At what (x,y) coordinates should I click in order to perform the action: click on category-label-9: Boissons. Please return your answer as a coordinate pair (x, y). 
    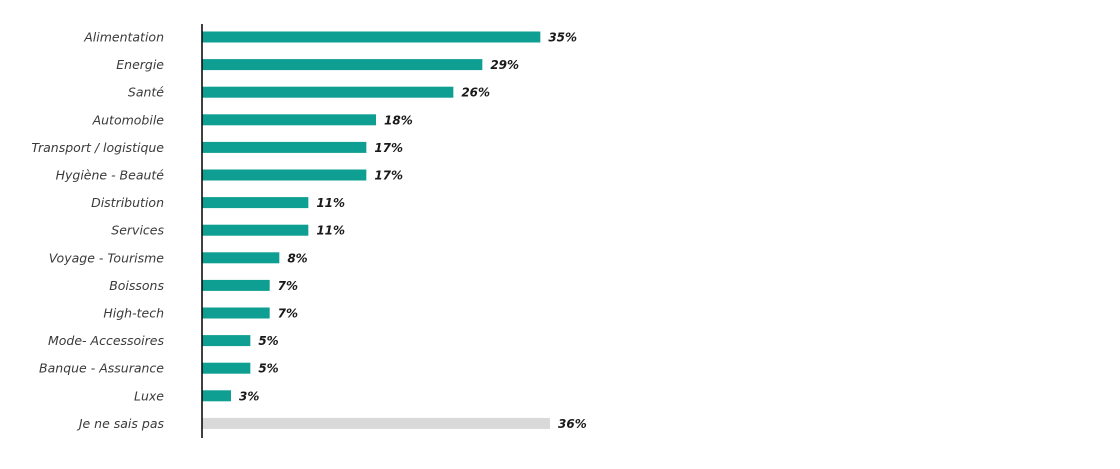
    Looking at the image, I should click on (136, 285).